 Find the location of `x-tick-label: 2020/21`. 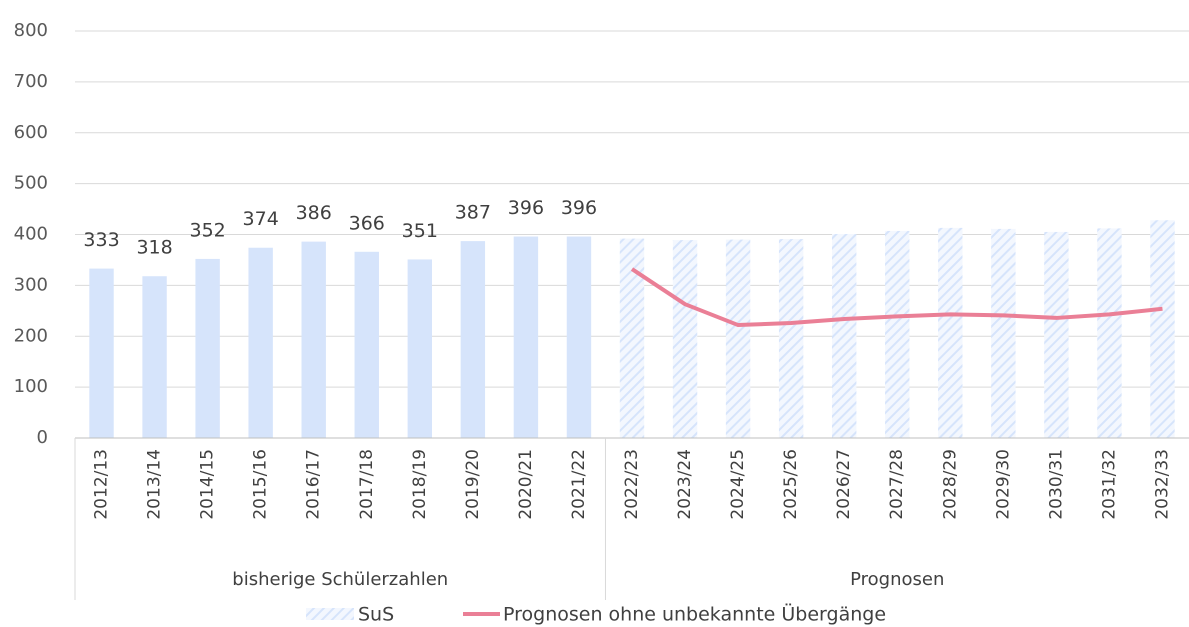

x-tick-label: 2020/21 is located at coordinates (526, 484).